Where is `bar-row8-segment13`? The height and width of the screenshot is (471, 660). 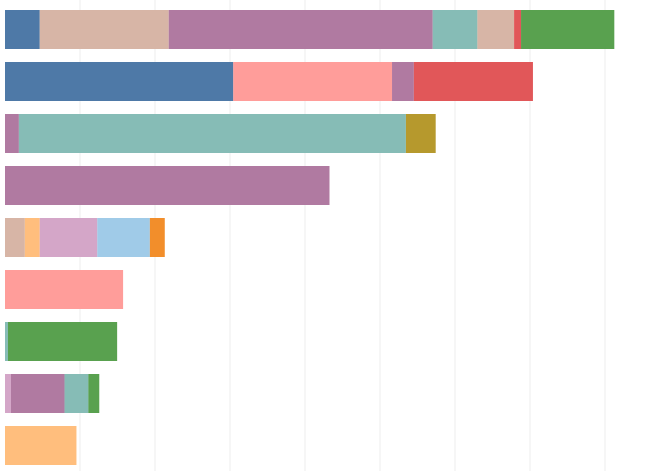 bar-row8-segment13 is located at coordinates (94, 393).